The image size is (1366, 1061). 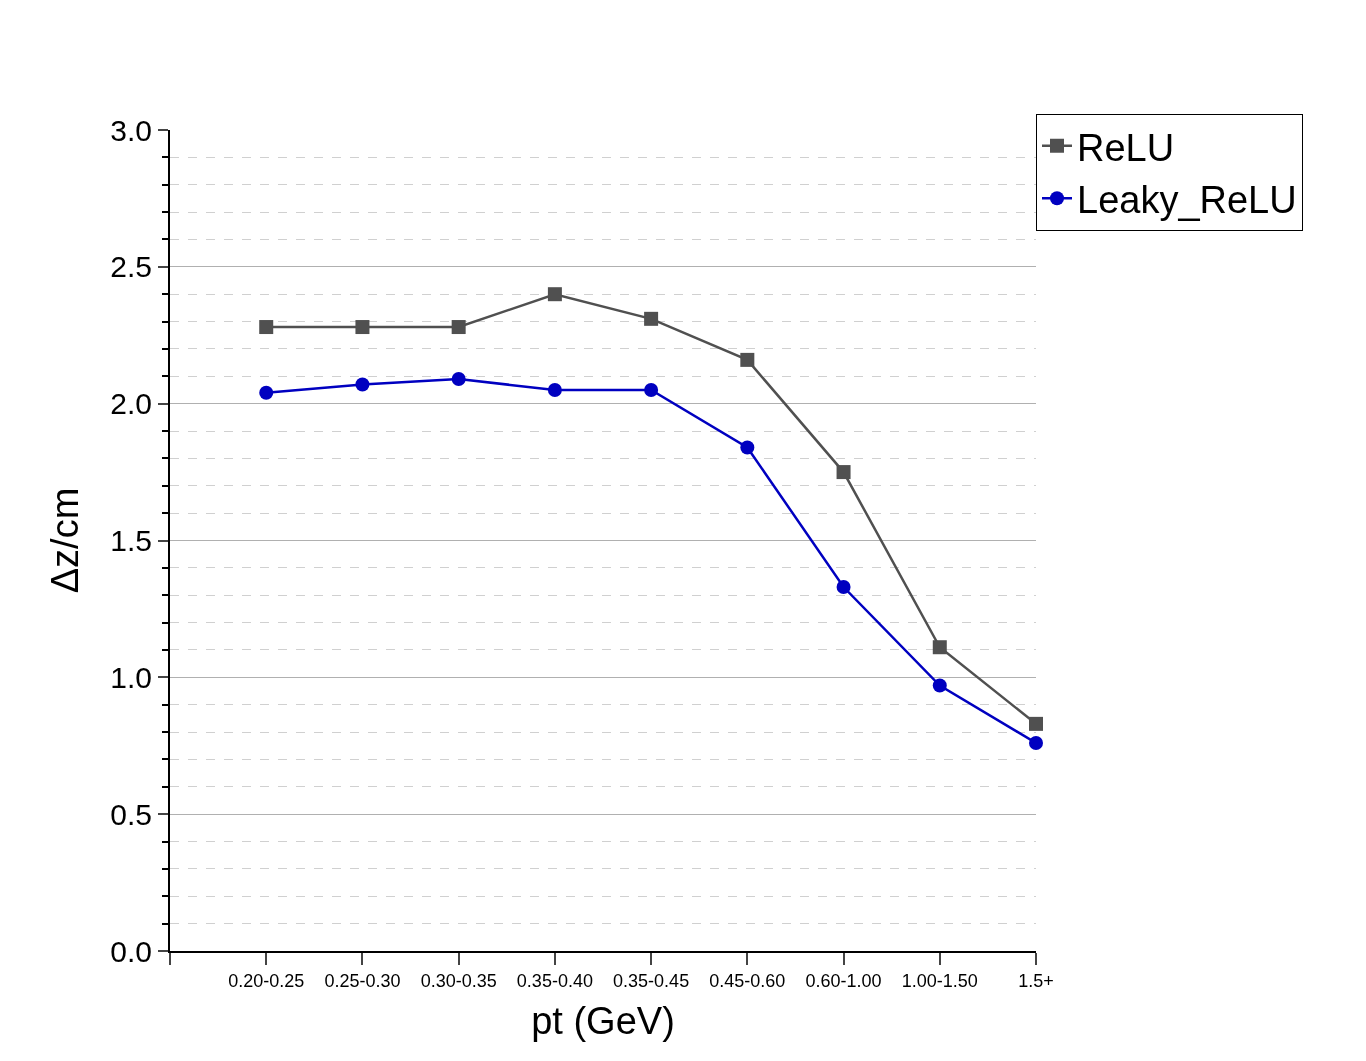 What do you see at coordinates (131, 404) in the screenshot?
I see `y-tick-label: 2.0` at bounding box center [131, 404].